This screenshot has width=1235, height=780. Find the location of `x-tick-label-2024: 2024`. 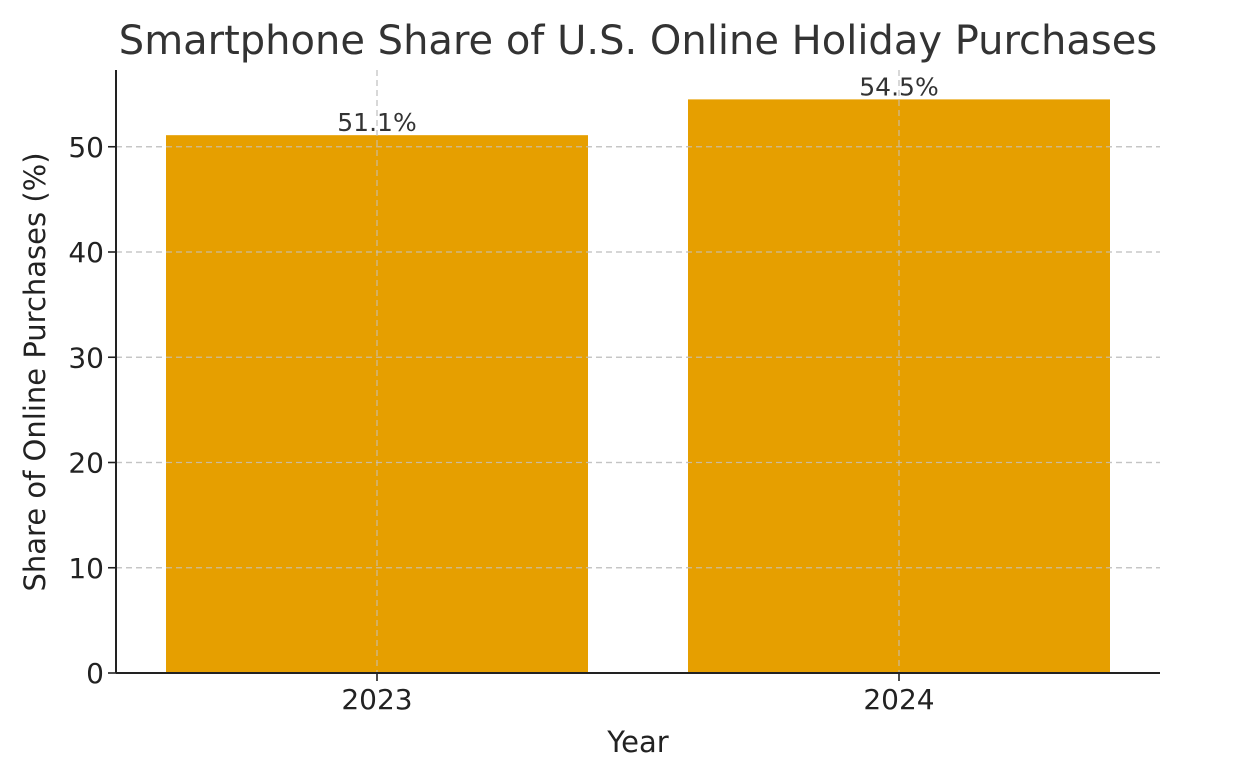

x-tick-label-2024: 2024 is located at coordinates (898, 699).